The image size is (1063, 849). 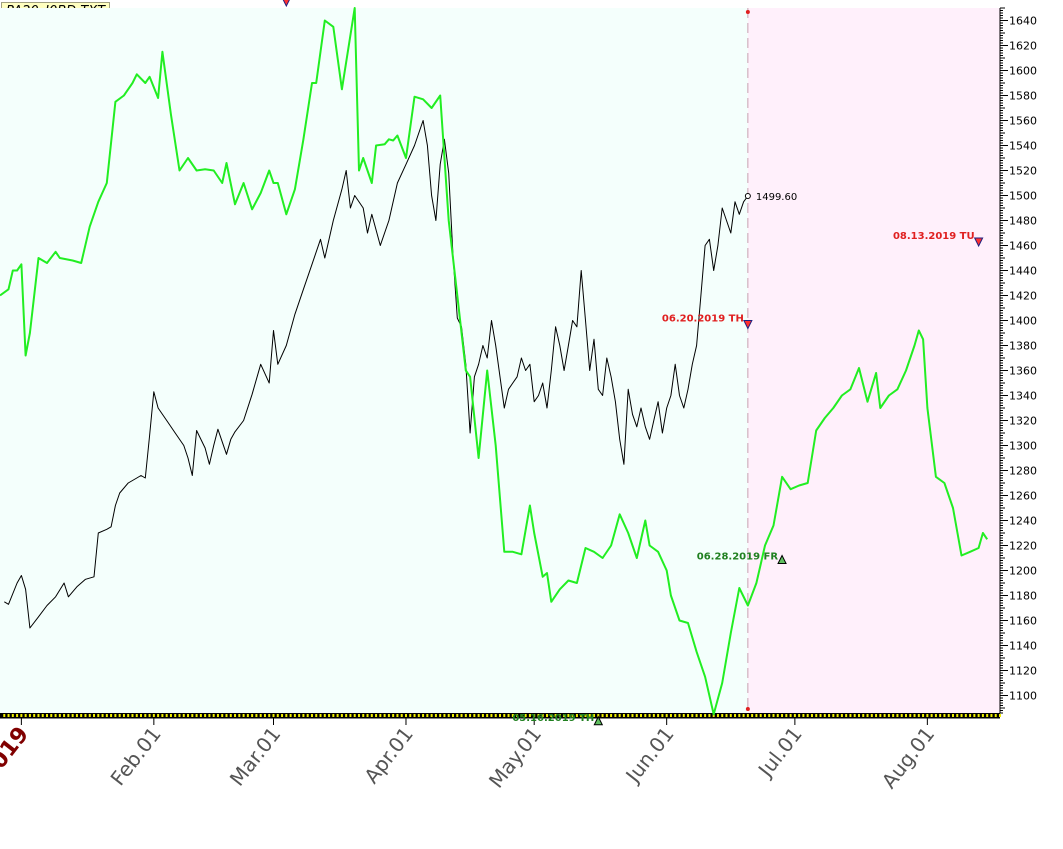 I want to click on peak-label: 06.20.2019 TH, so click(x=703, y=319).